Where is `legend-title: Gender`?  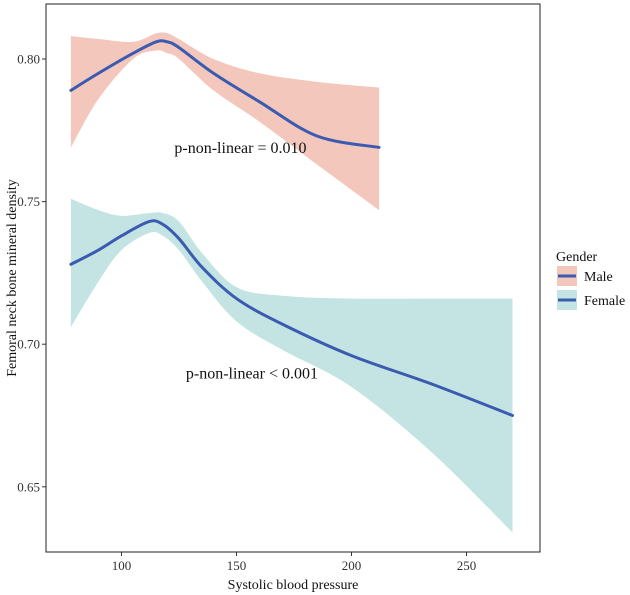
legend-title: Gender is located at coordinates (577, 257).